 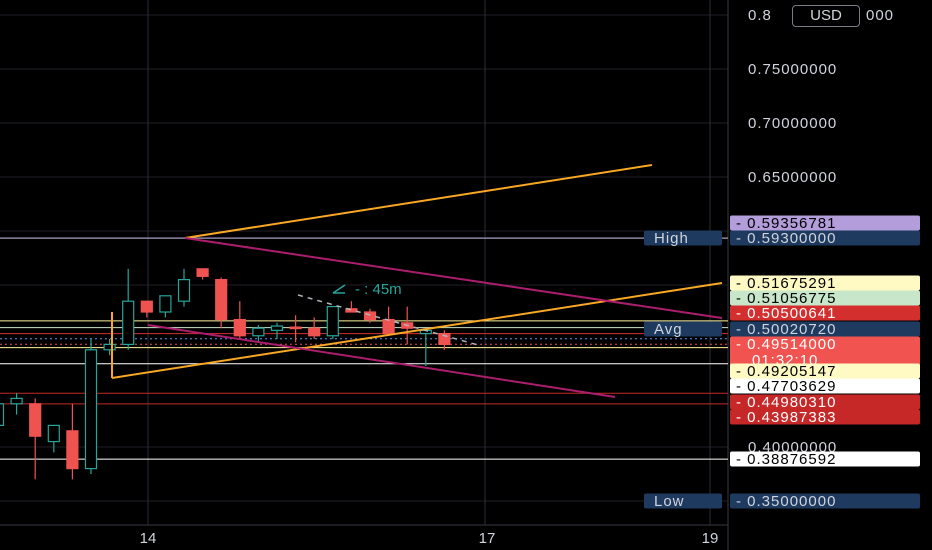 I want to click on price-tag-value: - 0.47703629, so click(x=786, y=386).